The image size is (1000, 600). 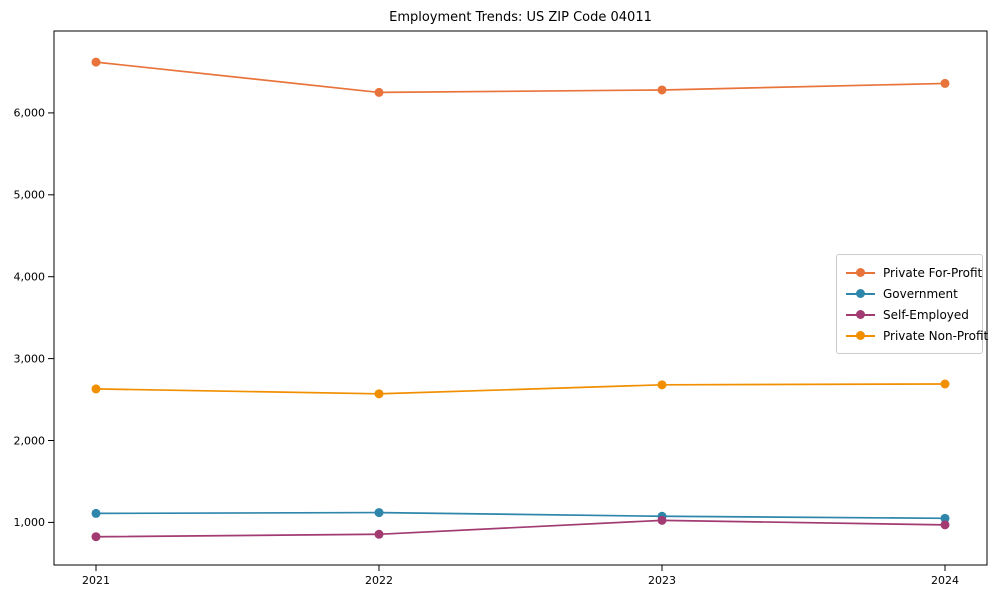 I want to click on legend-item-private-for-profit: Private For-Profit, so click(x=914, y=272).